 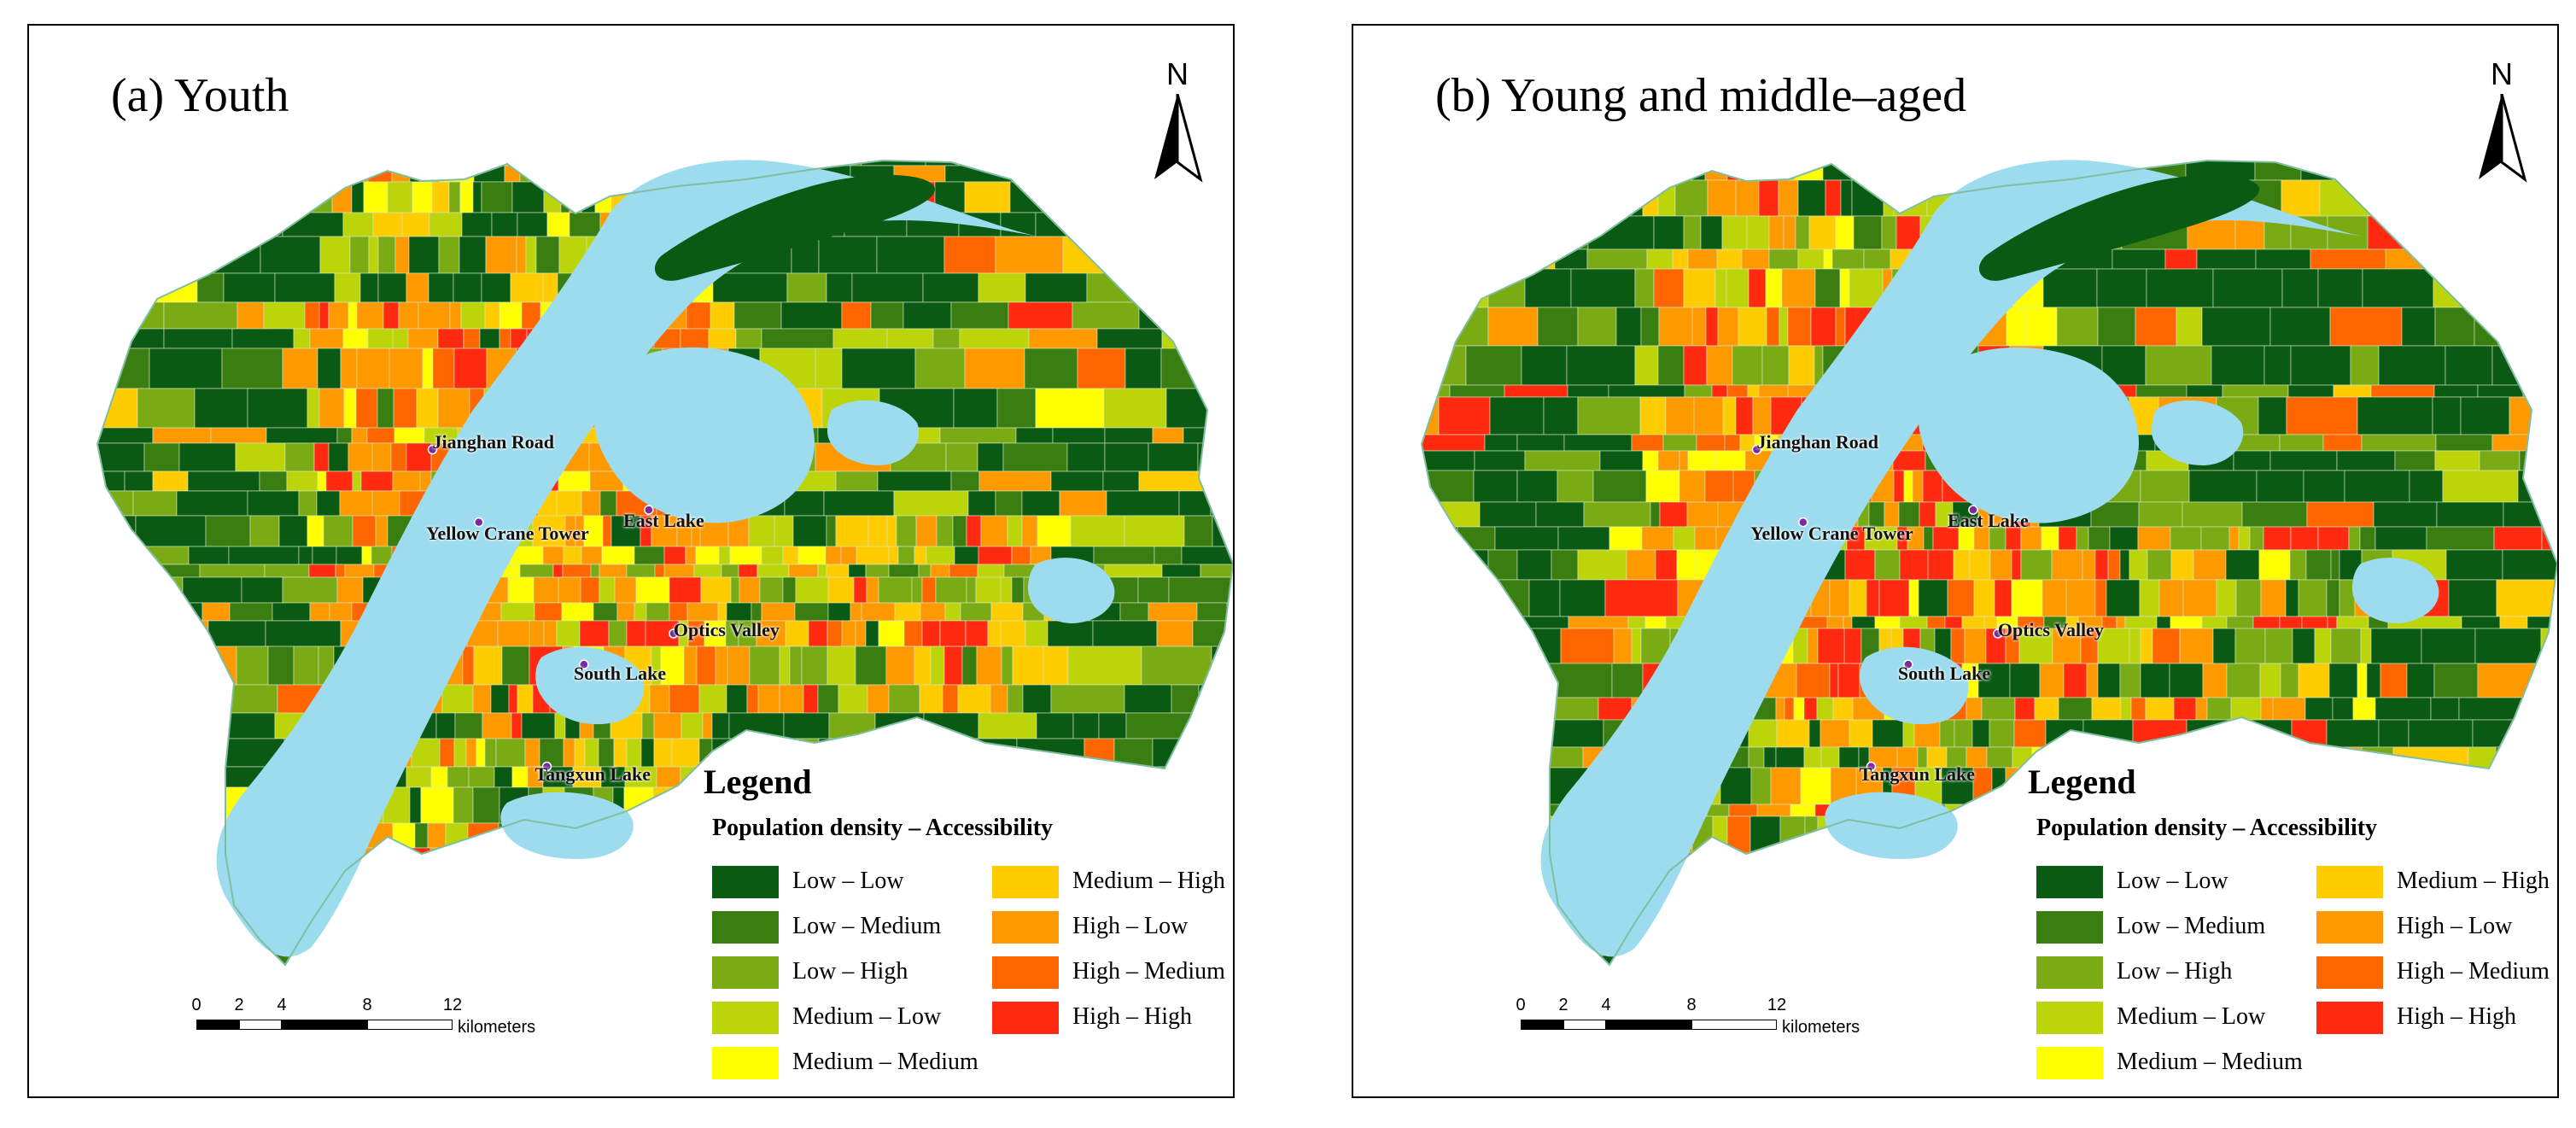 I want to click on legend-subtitle: Population density – Accessibility, so click(x=2207, y=828).